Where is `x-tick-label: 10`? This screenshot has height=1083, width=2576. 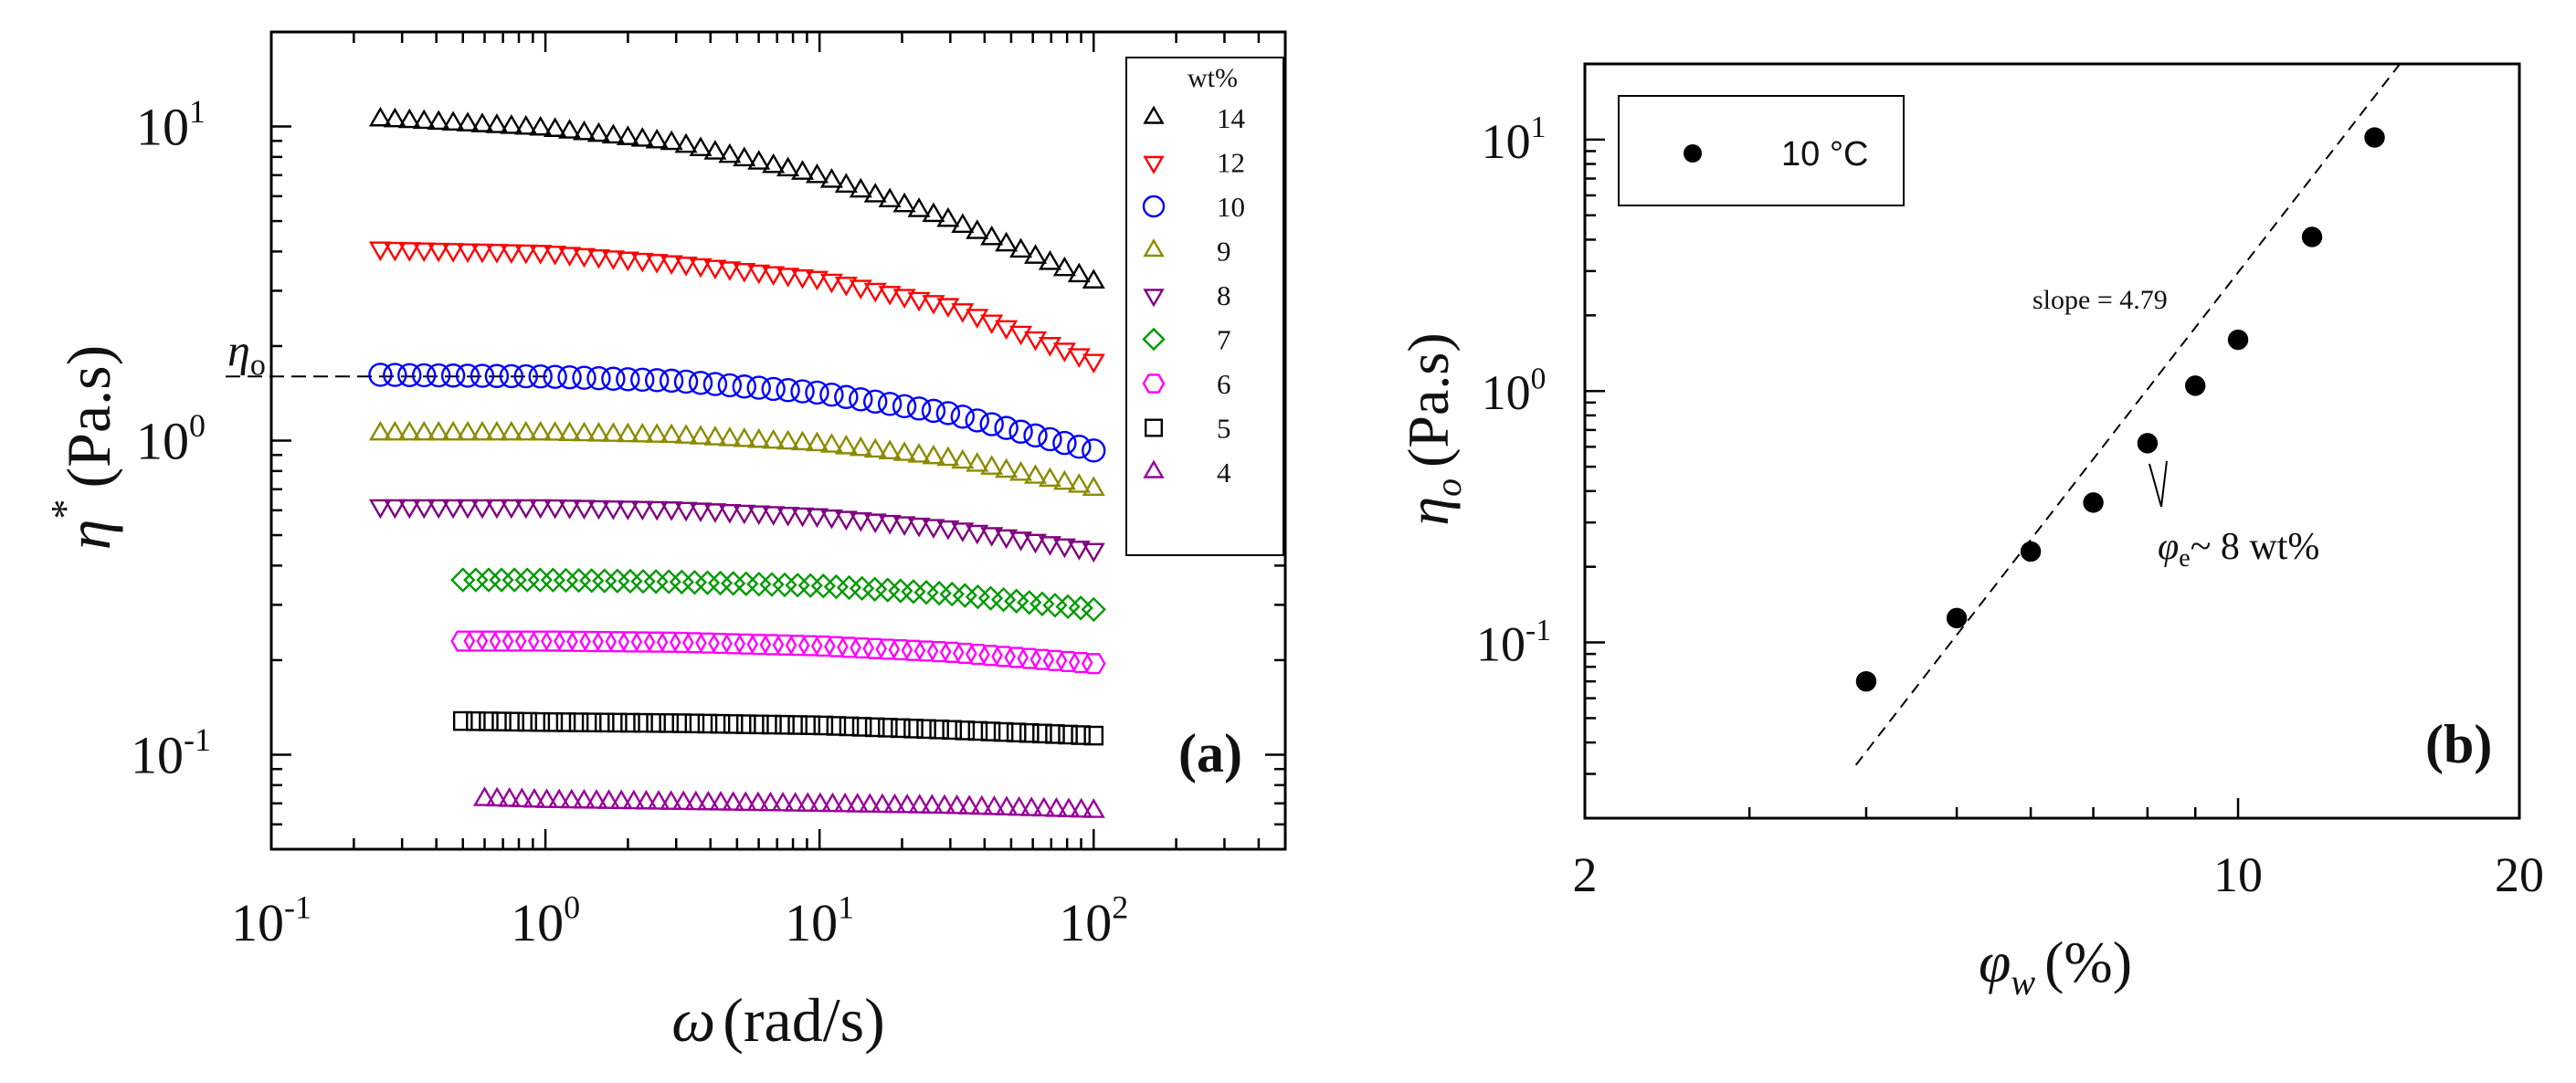
x-tick-label: 10 is located at coordinates (2238, 874).